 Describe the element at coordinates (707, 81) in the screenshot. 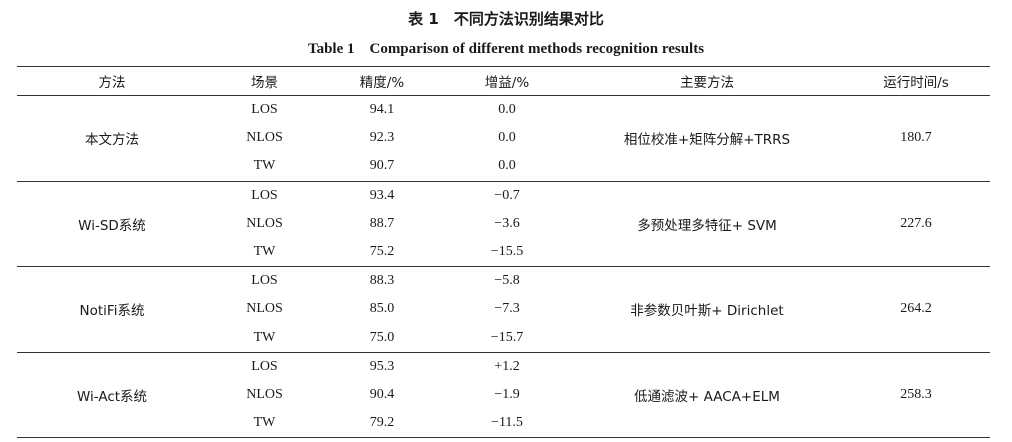

I see `header-main-method: 主要方法` at that location.